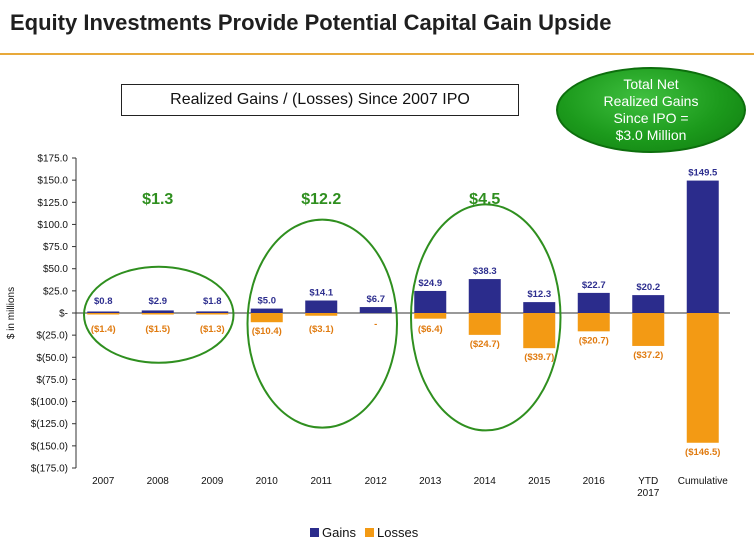 This screenshot has height=551, width=754. Describe the element at coordinates (212, 301) in the screenshot. I see `gain-data-label: $1.8` at that location.